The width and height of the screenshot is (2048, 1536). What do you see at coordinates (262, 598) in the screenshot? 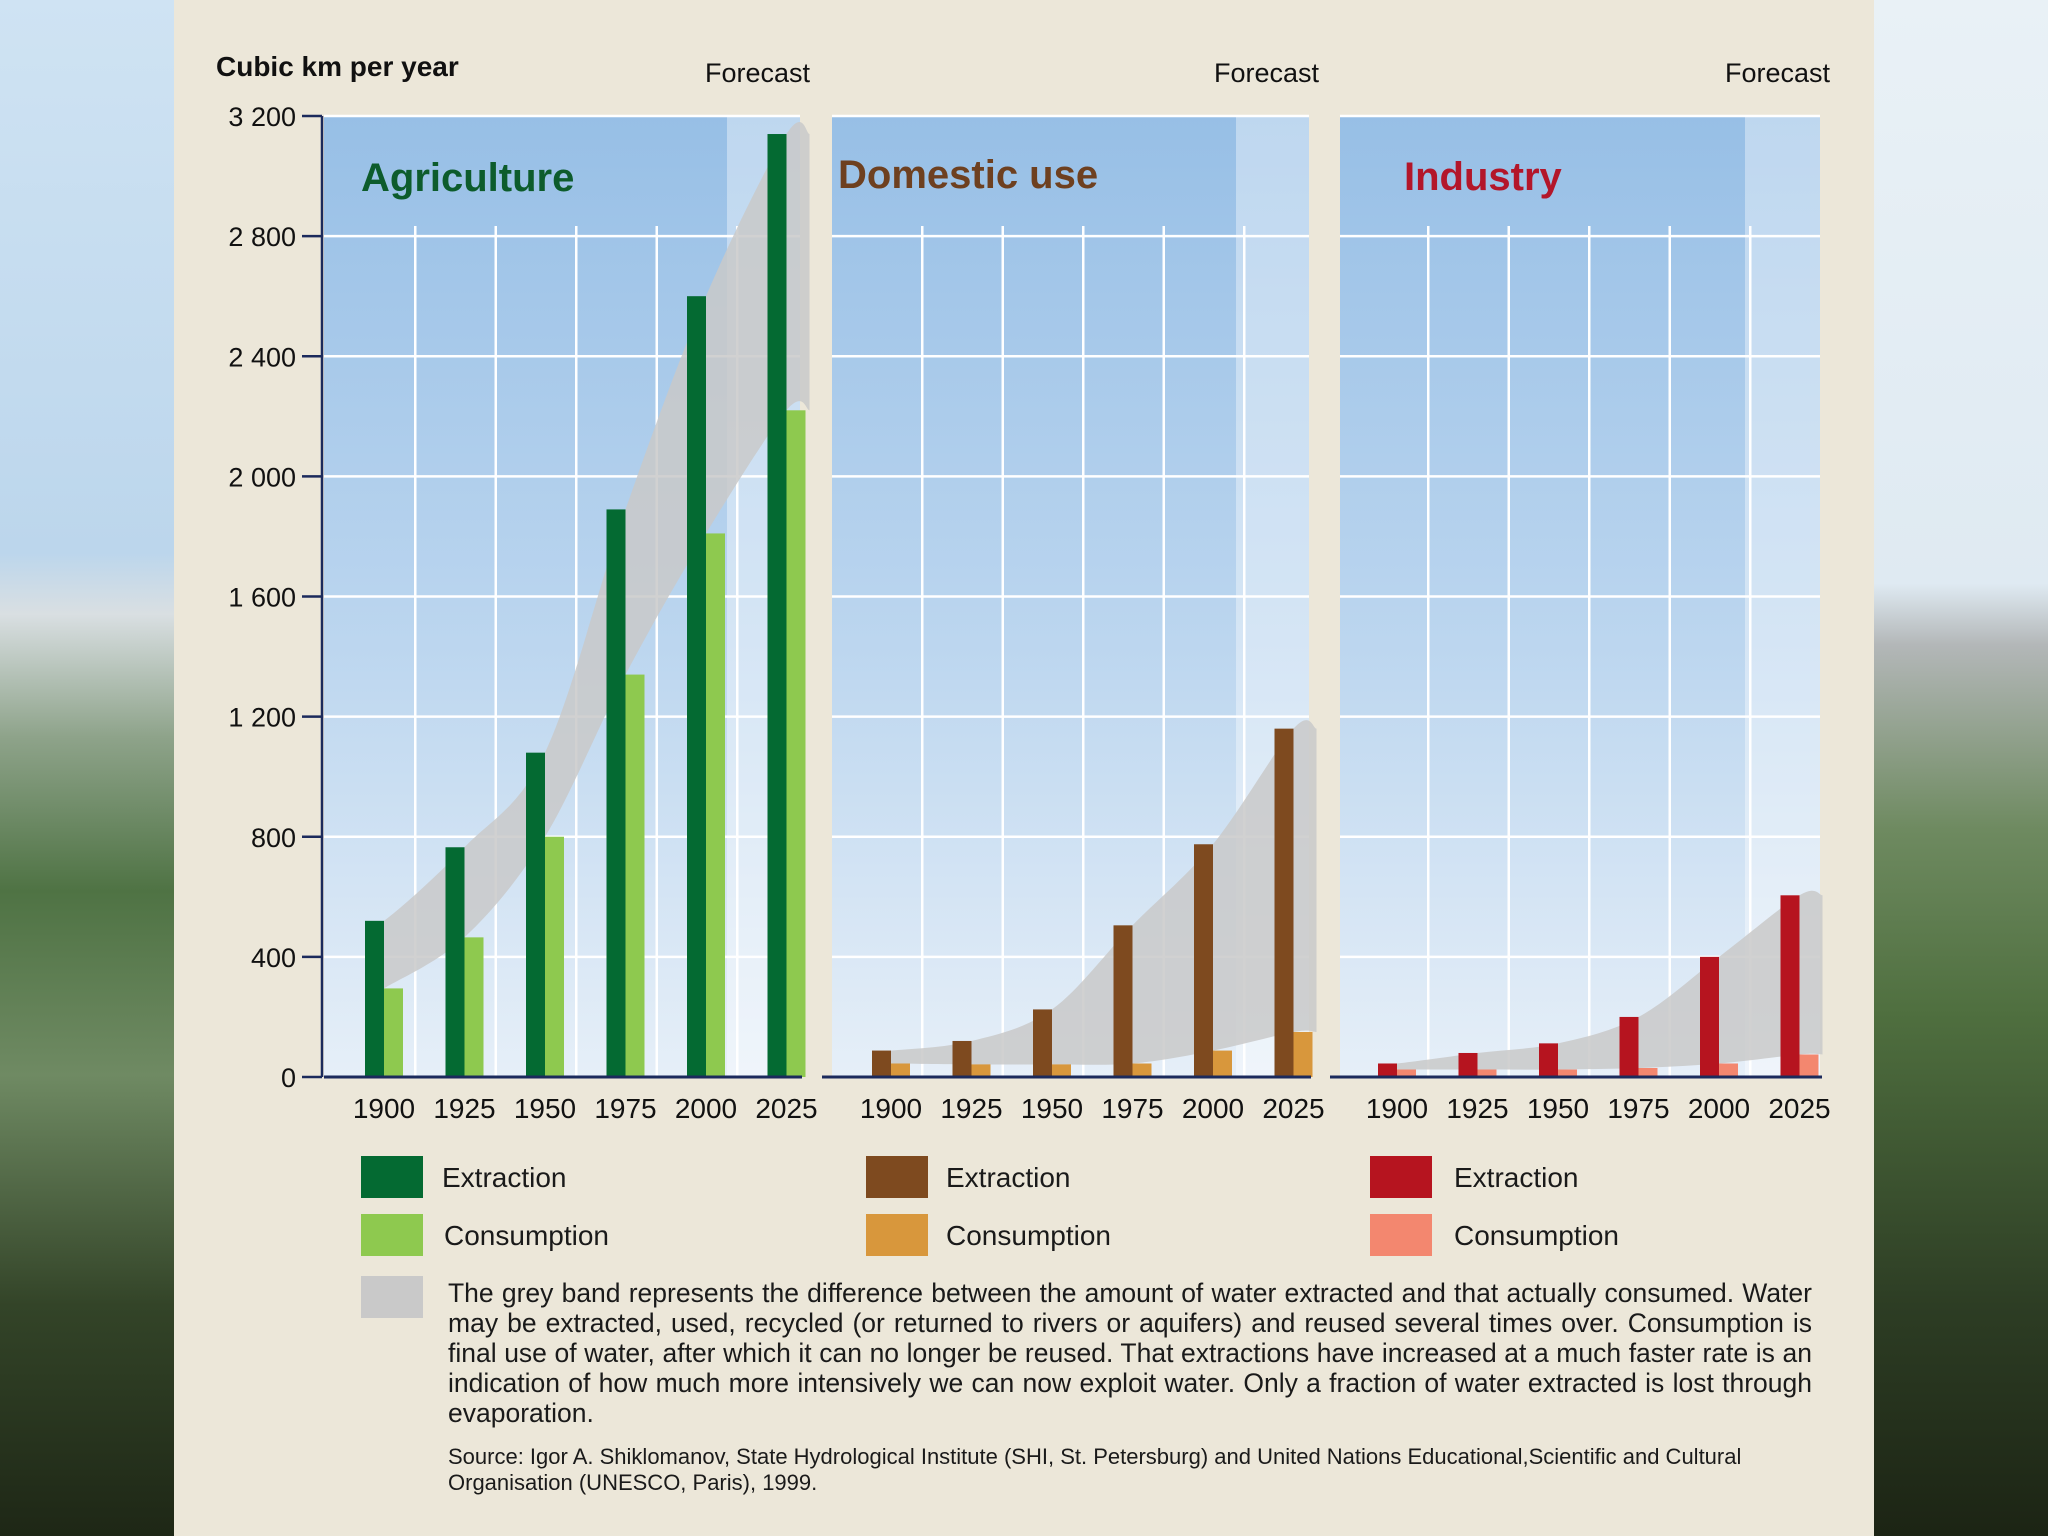
I see `y-tick-label: 1 600` at bounding box center [262, 598].